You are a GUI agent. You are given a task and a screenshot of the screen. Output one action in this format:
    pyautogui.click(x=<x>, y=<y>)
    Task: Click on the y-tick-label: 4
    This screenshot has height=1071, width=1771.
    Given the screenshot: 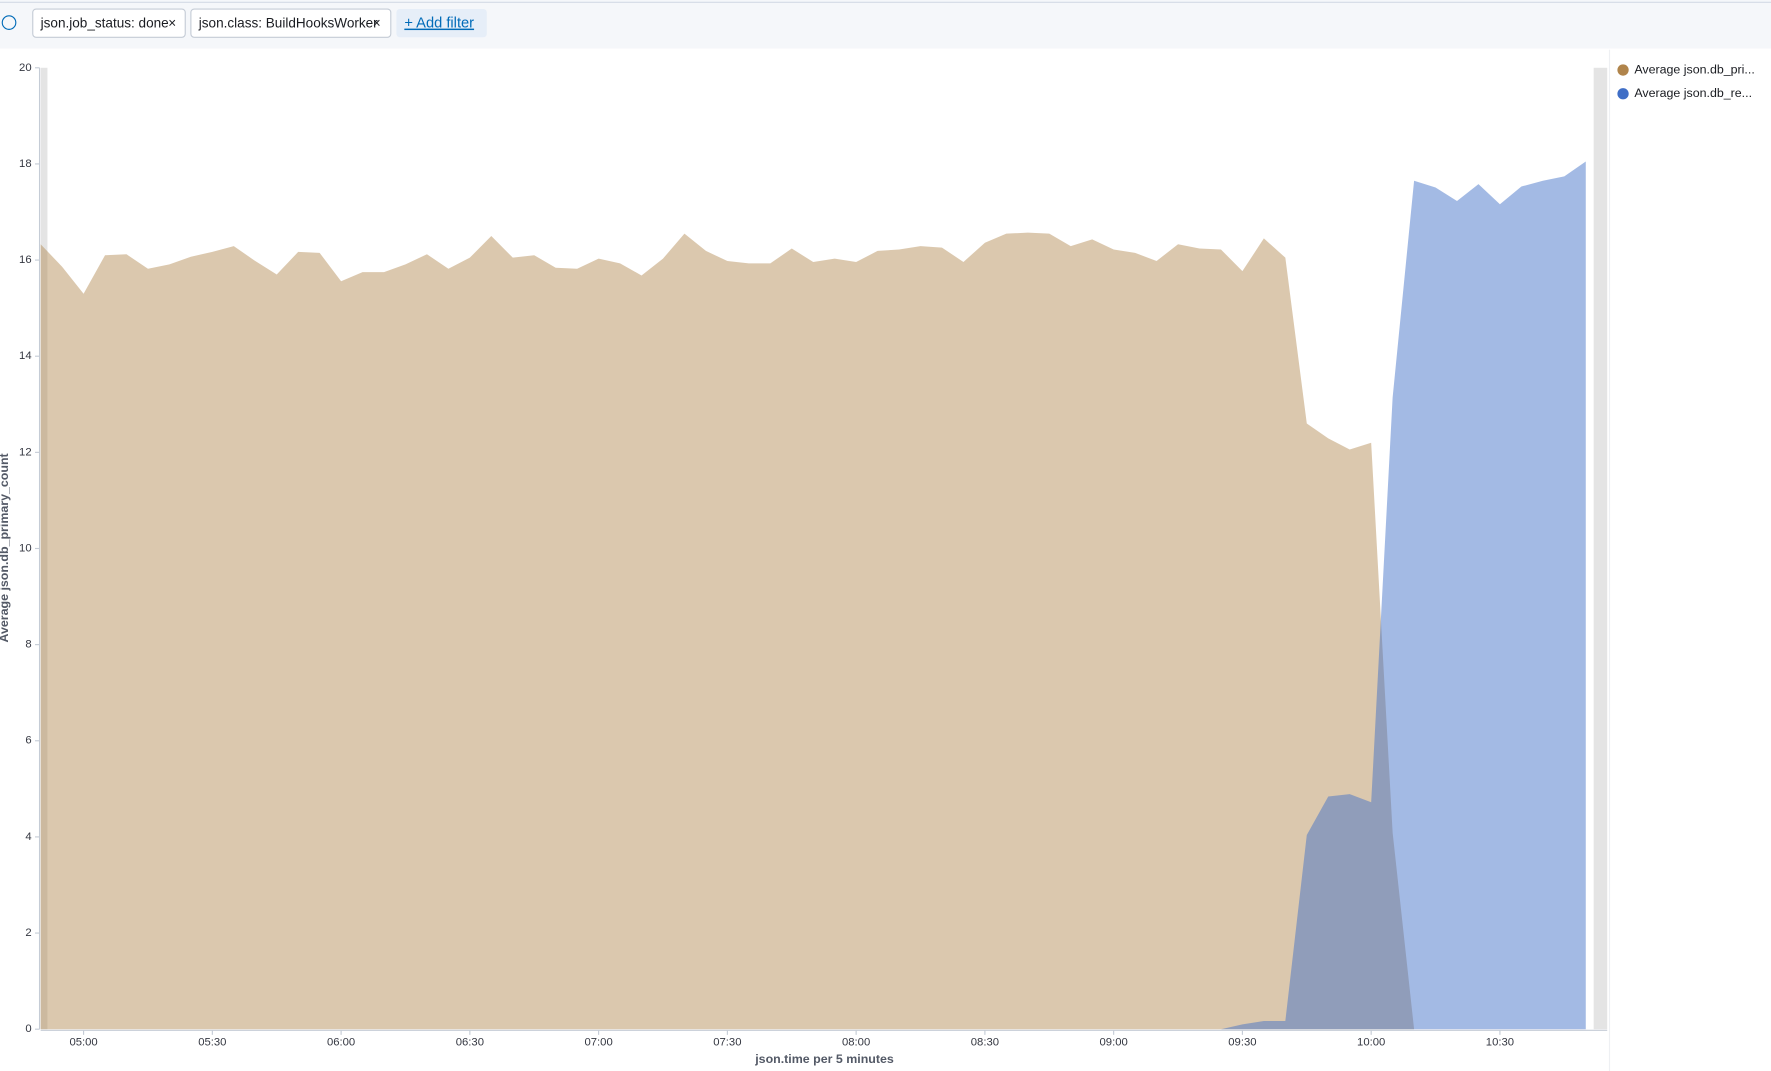 What is the action you would take?
    pyautogui.click(x=28, y=837)
    